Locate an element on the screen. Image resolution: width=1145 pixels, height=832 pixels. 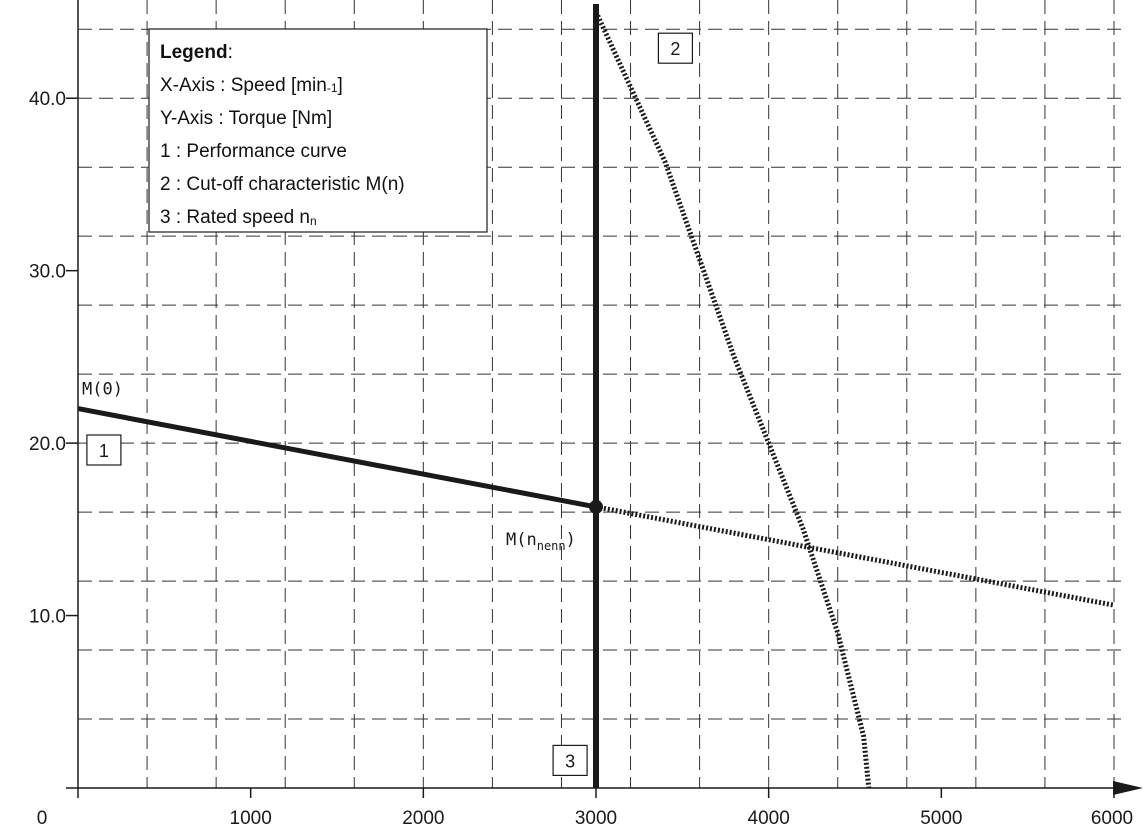
x-axis-arrow-icon is located at coordinates (1128, 788).